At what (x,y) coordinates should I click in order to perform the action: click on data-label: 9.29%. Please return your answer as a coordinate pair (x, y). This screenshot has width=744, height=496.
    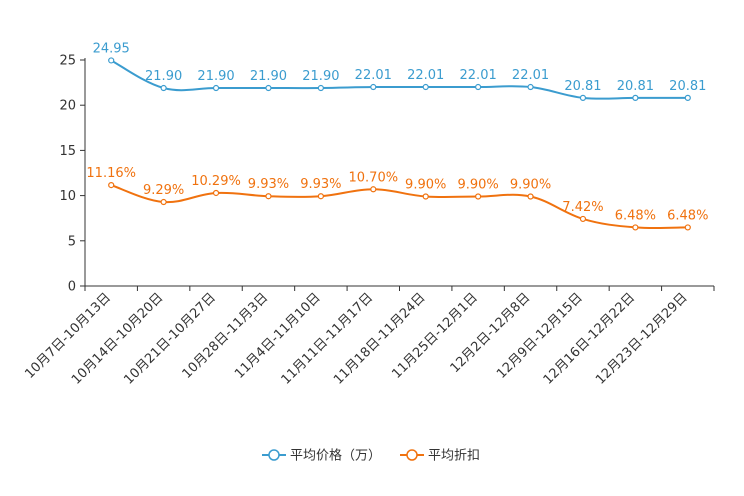
    Looking at the image, I should click on (163, 190).